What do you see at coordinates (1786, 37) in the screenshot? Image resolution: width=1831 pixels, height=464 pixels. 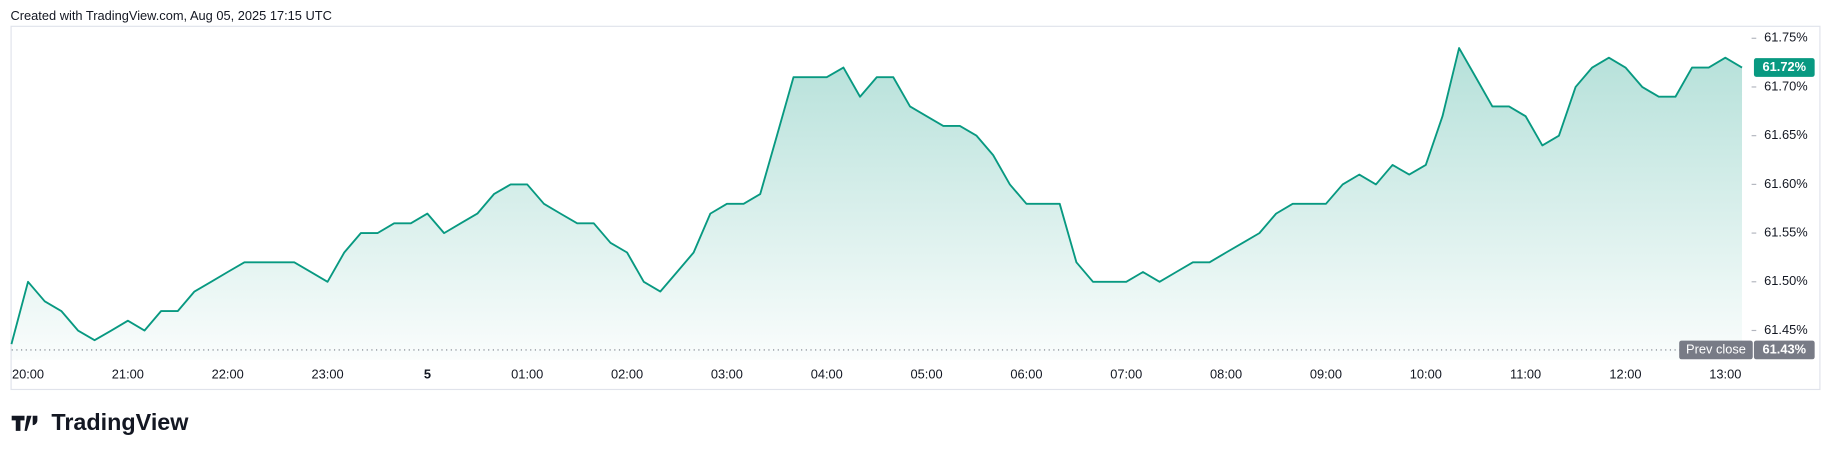 I see `y-tick-label: 61.75%` at bounding box center [1786, 37].